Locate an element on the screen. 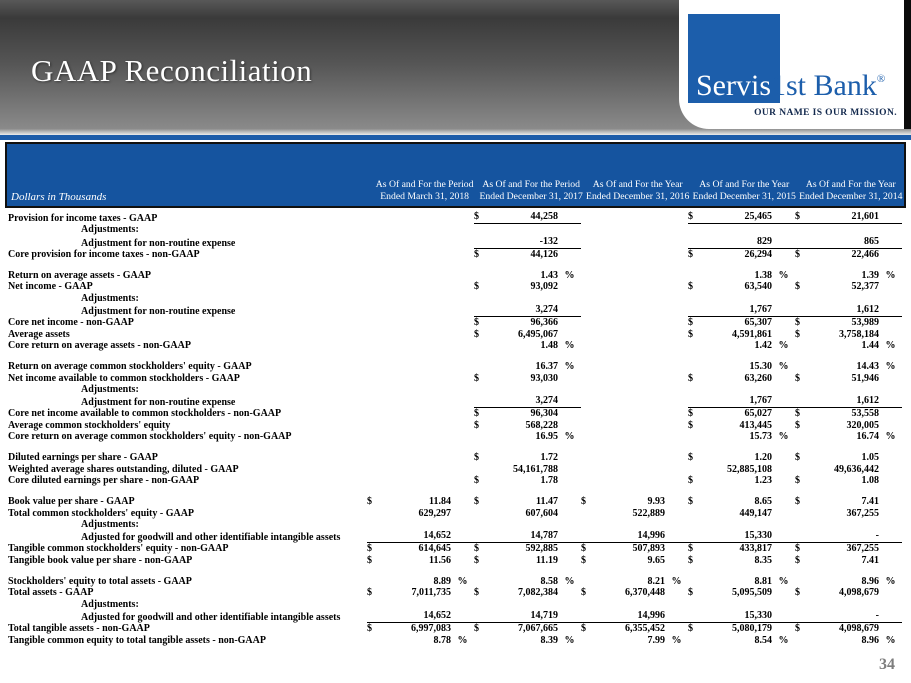  row-label: Total tangible assets - non-GAAP is located at coordinates (79, 629).